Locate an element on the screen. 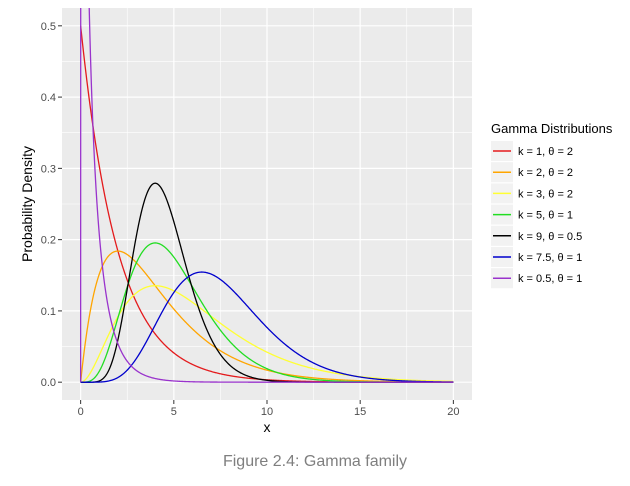 This screenshot has width=630, height=486. y-axis: 0.0 0.1 0.2 0.3 0.4 0.5 is located at coordinates (51, 205).